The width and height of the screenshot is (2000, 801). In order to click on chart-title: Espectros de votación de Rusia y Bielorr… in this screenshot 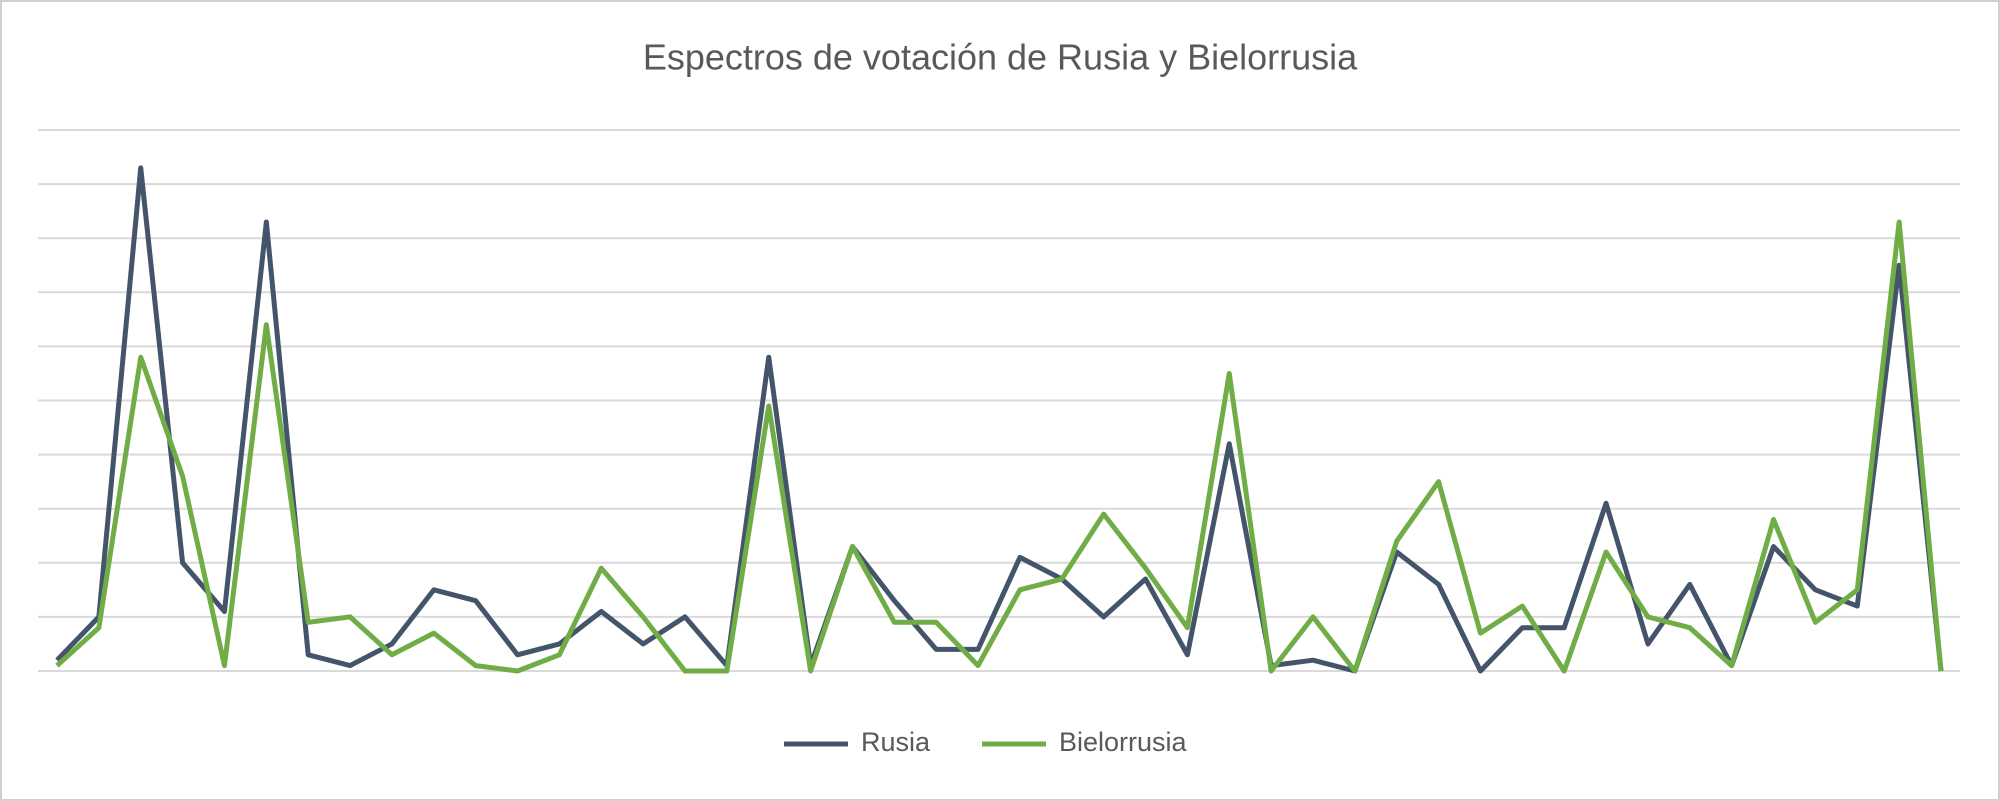, I will do `click(1000, 57)`.